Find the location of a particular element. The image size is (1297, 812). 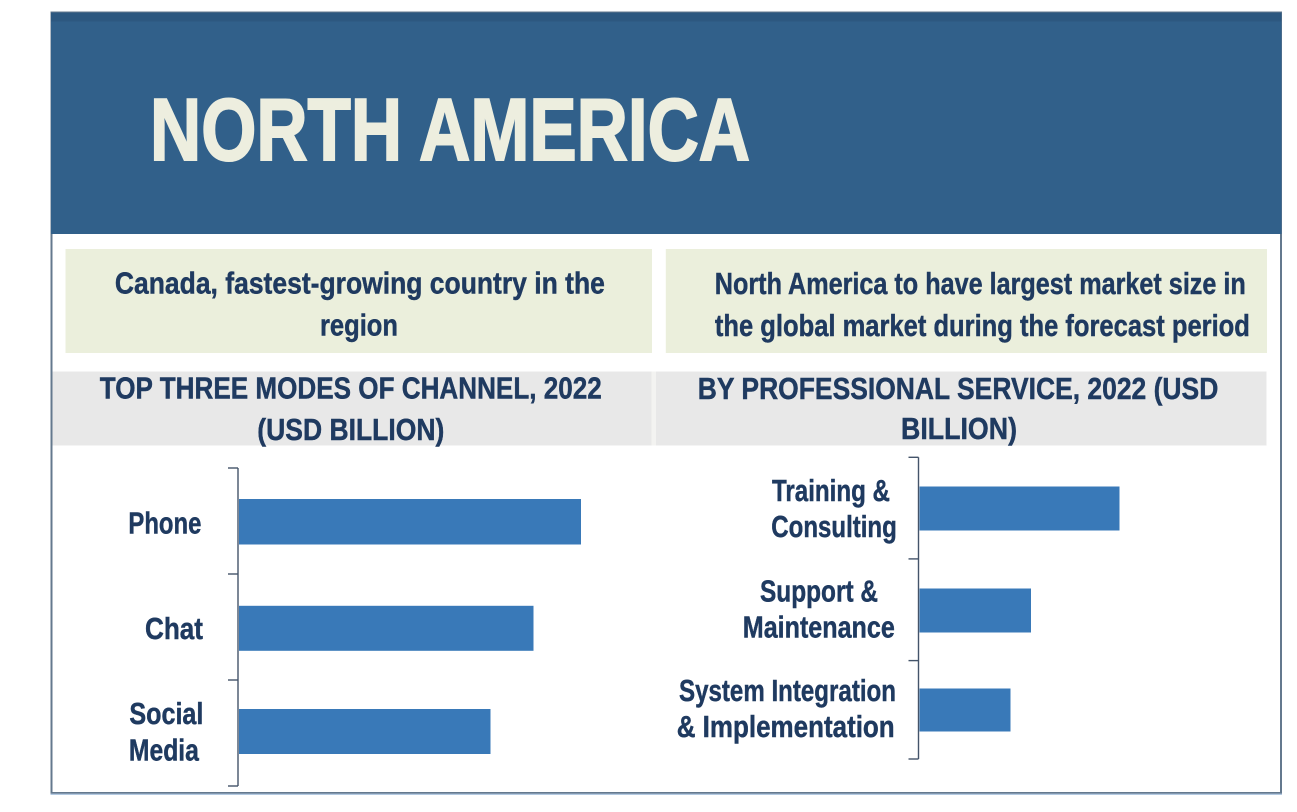

svg-text: Media is located at coordinates (164, 749).